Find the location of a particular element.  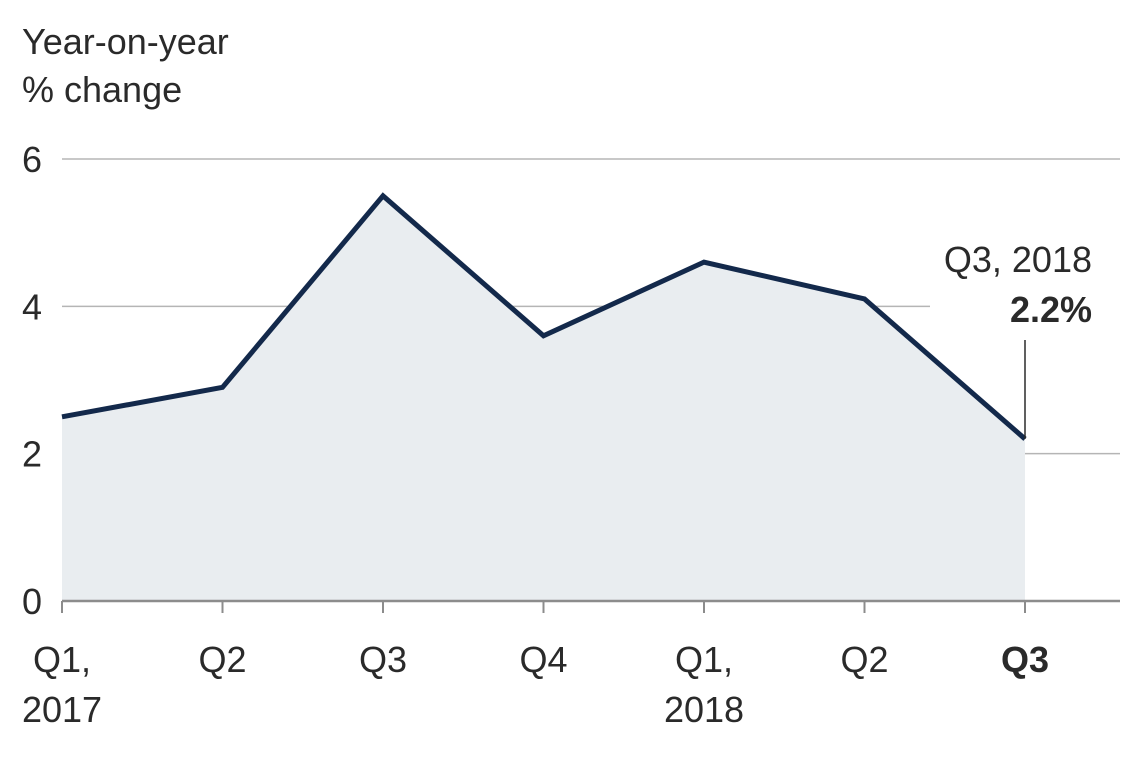

x-tick-label: Q4 is located at coordinates (543, 659).